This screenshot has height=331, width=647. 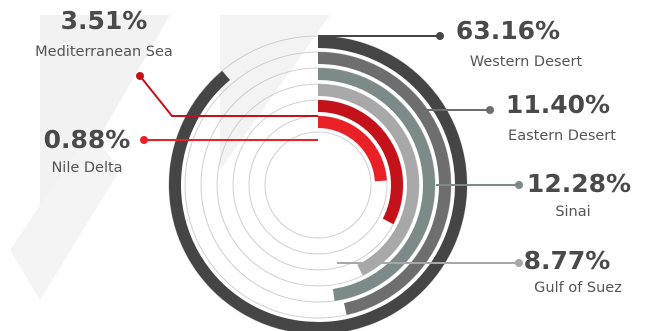 I want to click on pct-mediterranean-sea: 3.51%, so click(x=104, y=20).